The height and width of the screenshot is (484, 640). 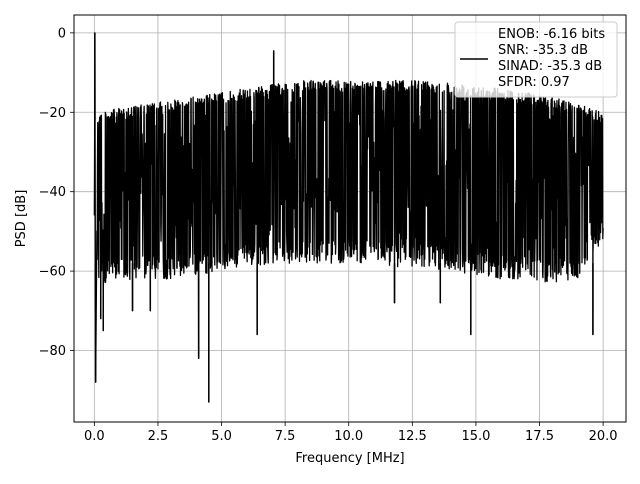 I want to click on x-tick-label: 0.0, so click(x=94, y=436).